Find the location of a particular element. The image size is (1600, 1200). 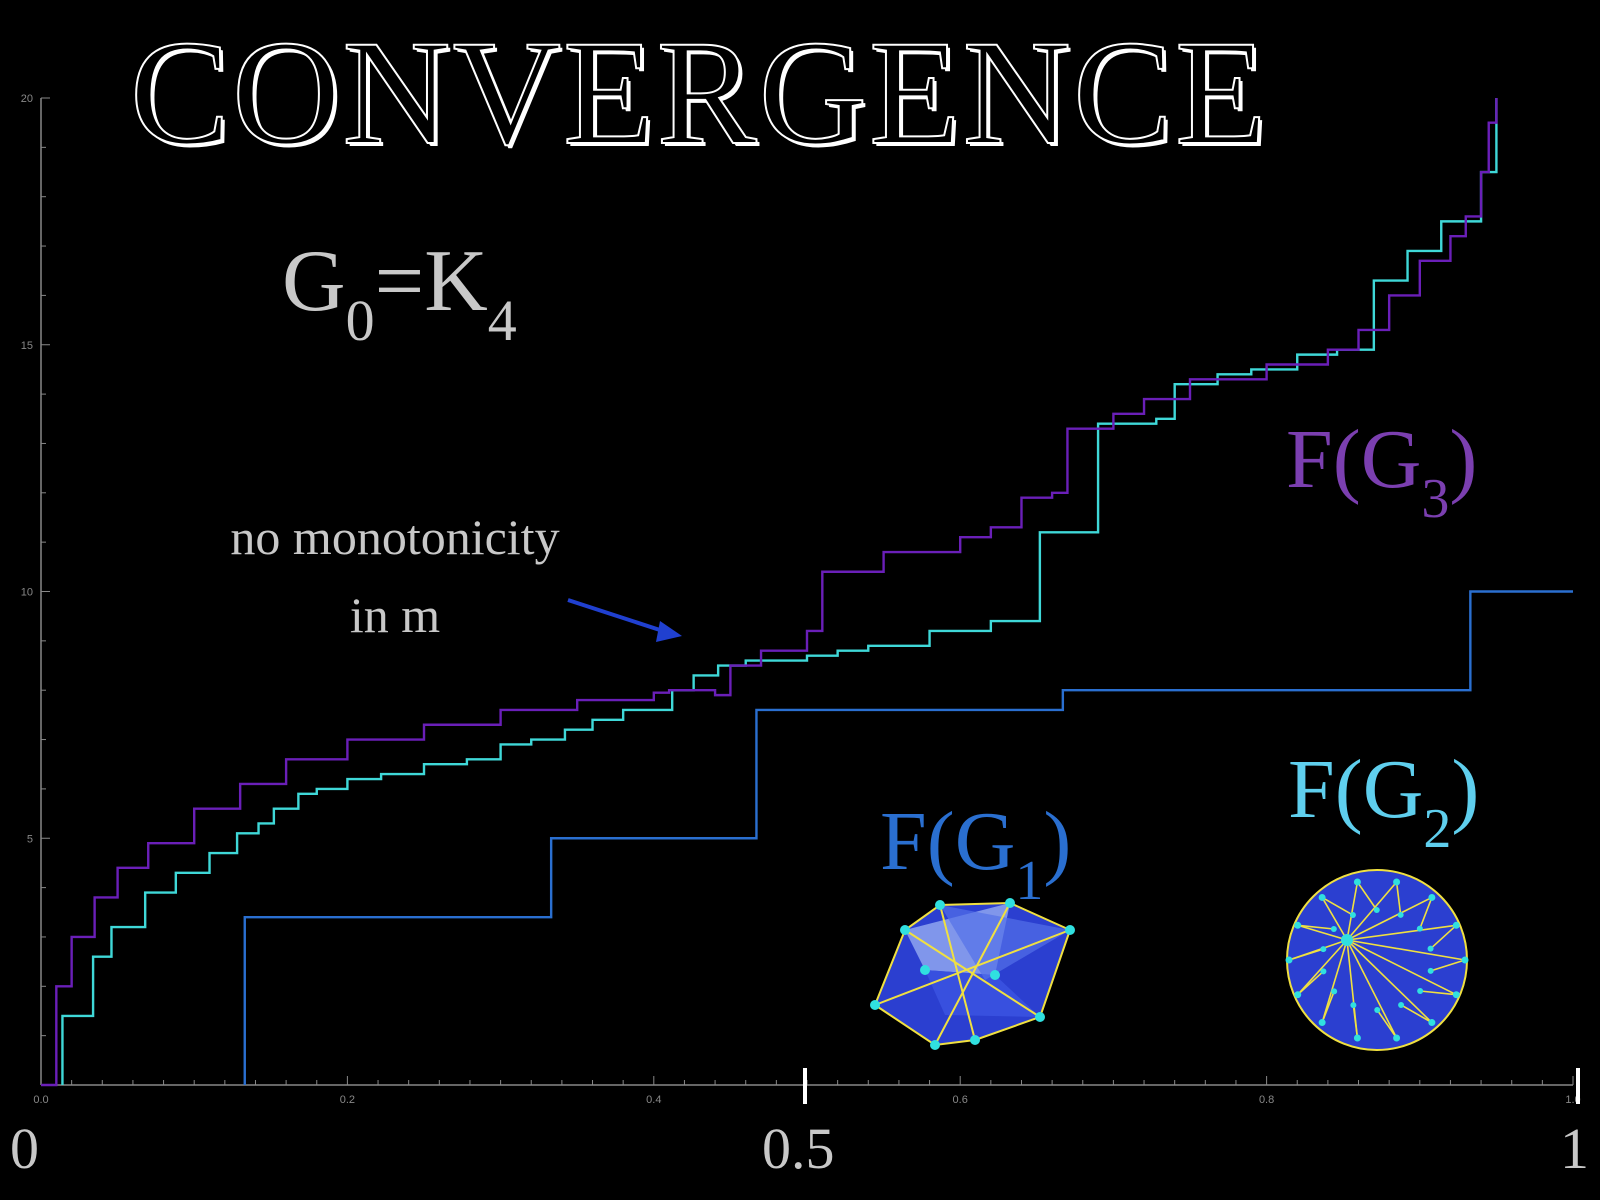

y-tick-label: 10 is located at coordinates (27, 593).